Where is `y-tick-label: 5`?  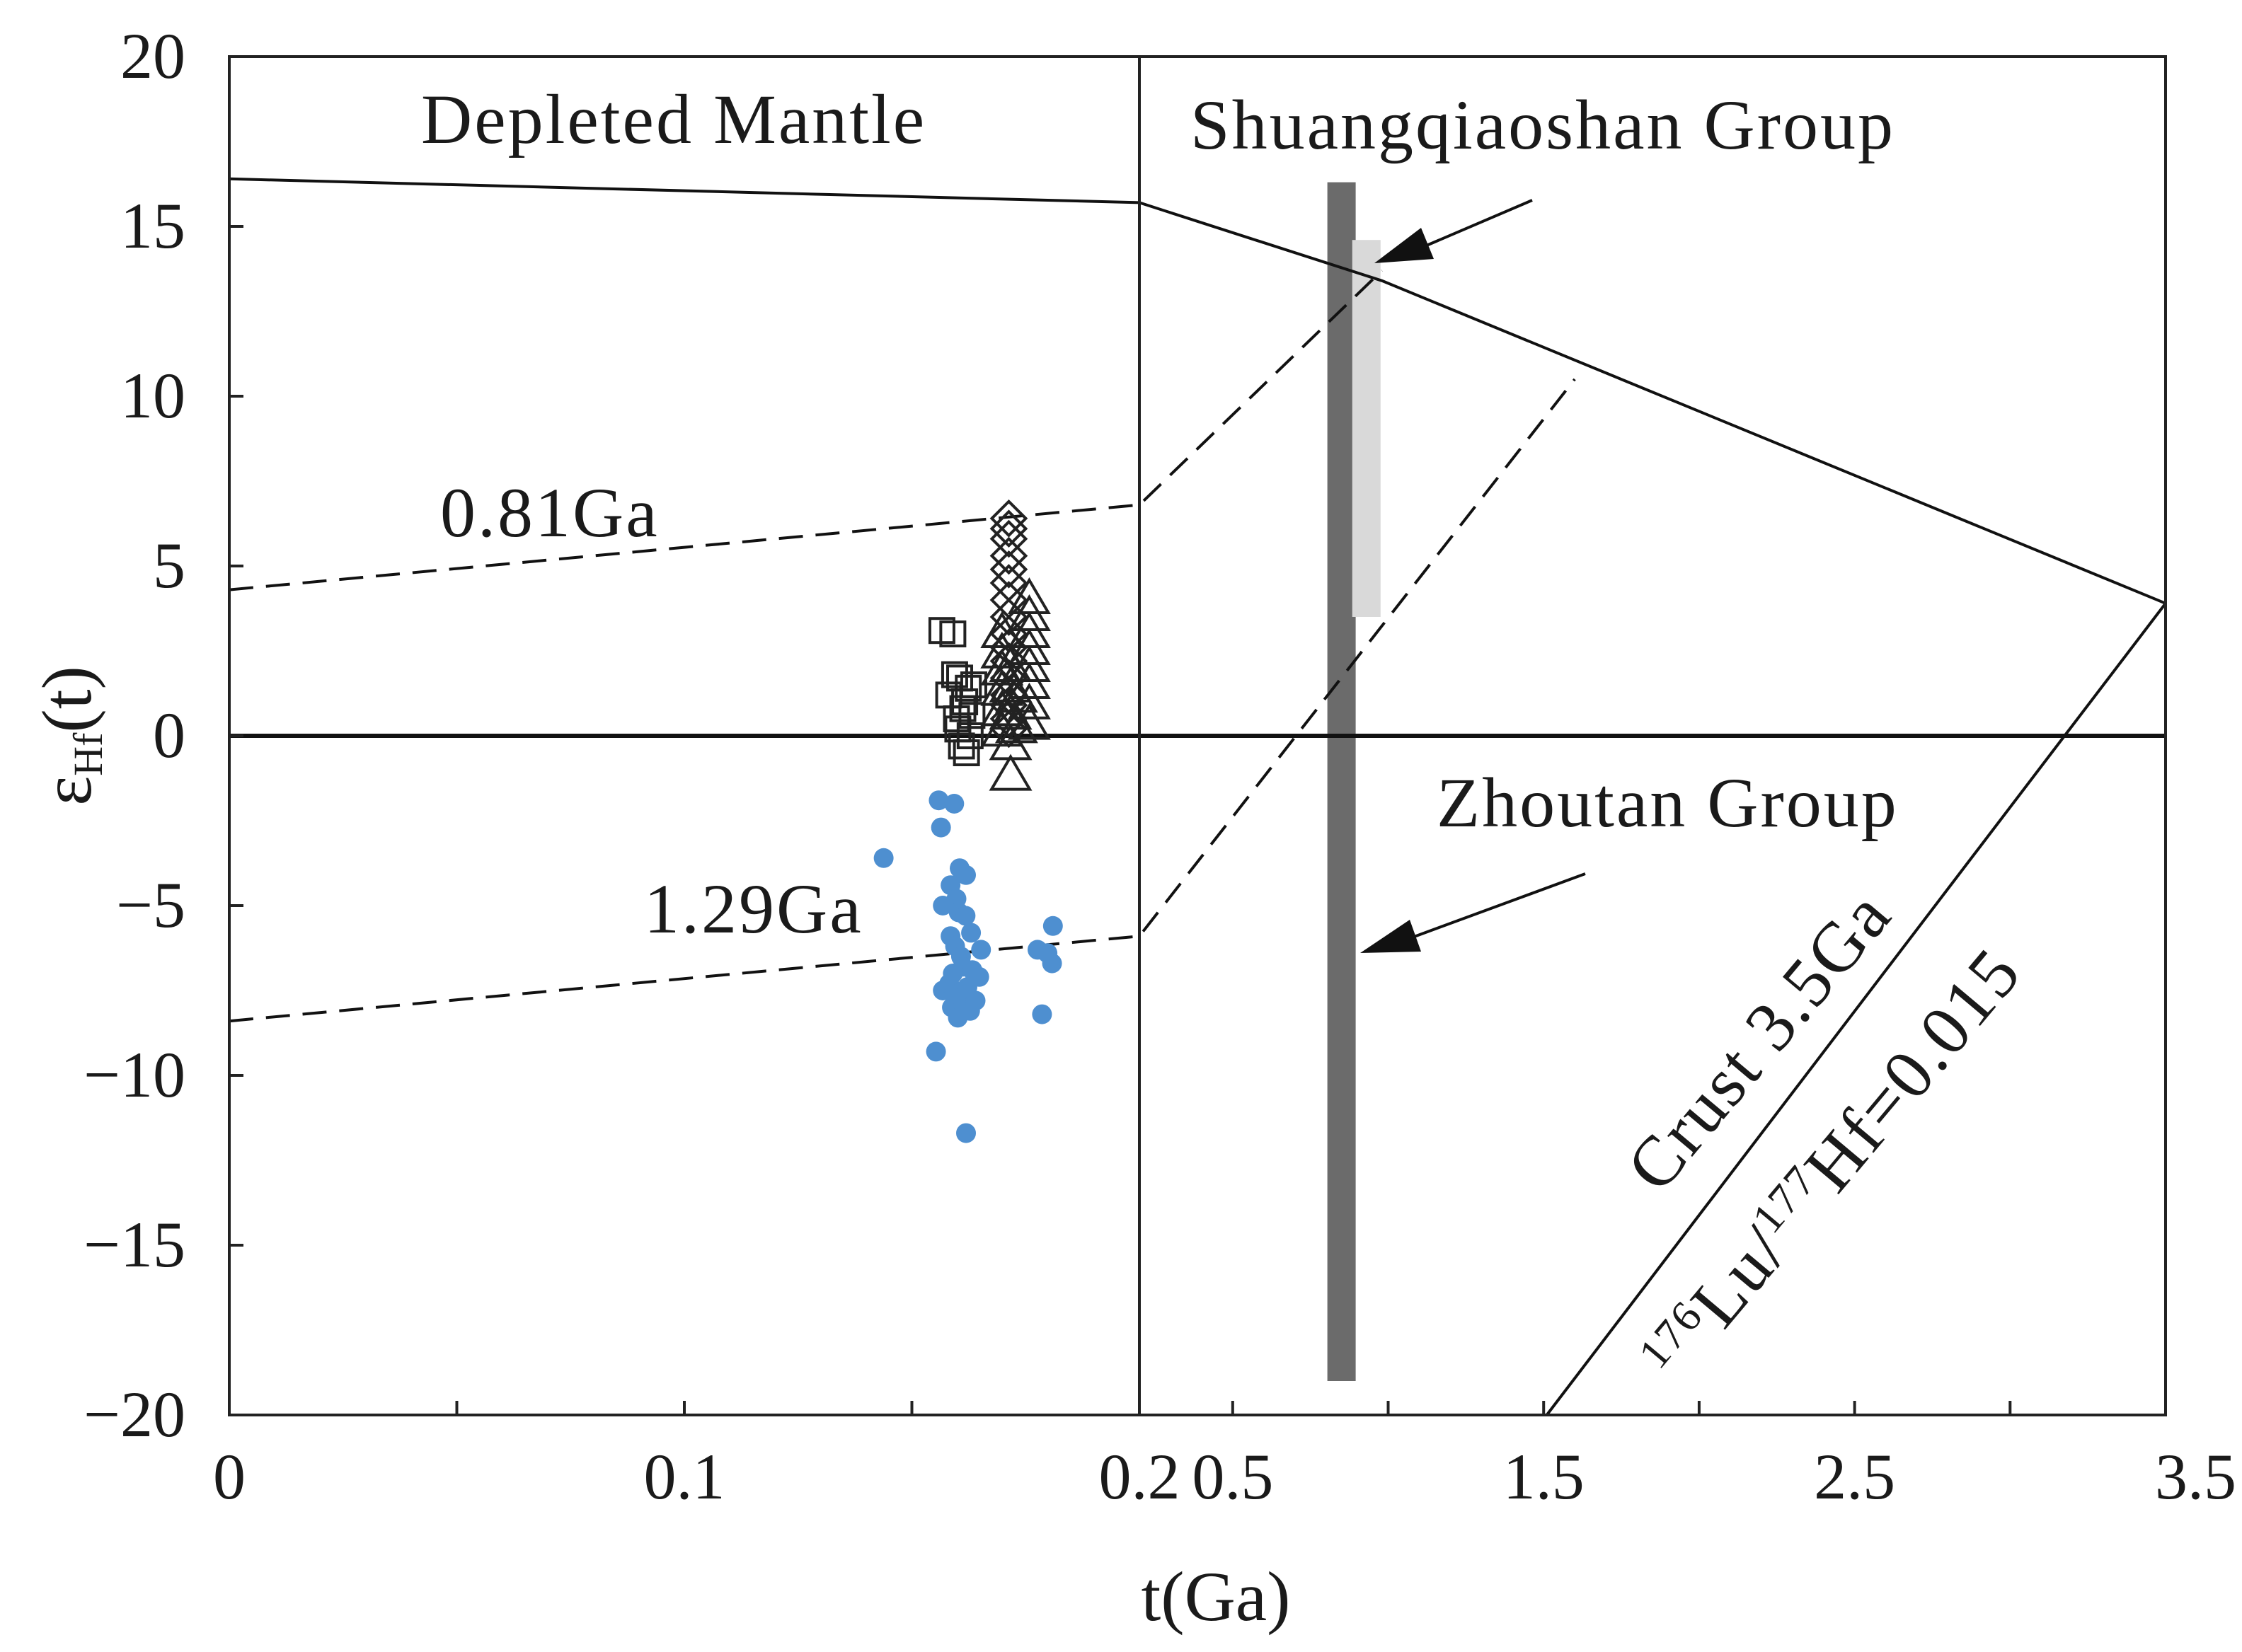
y-tick-label: 5 is located at coordinates (169, 565).